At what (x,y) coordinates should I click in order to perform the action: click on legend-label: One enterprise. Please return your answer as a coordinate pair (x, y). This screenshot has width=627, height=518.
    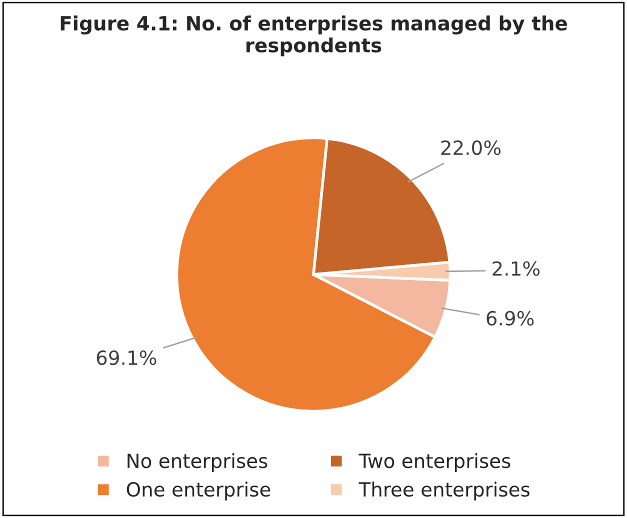
    Looking at the image, I should click on (198, 491).